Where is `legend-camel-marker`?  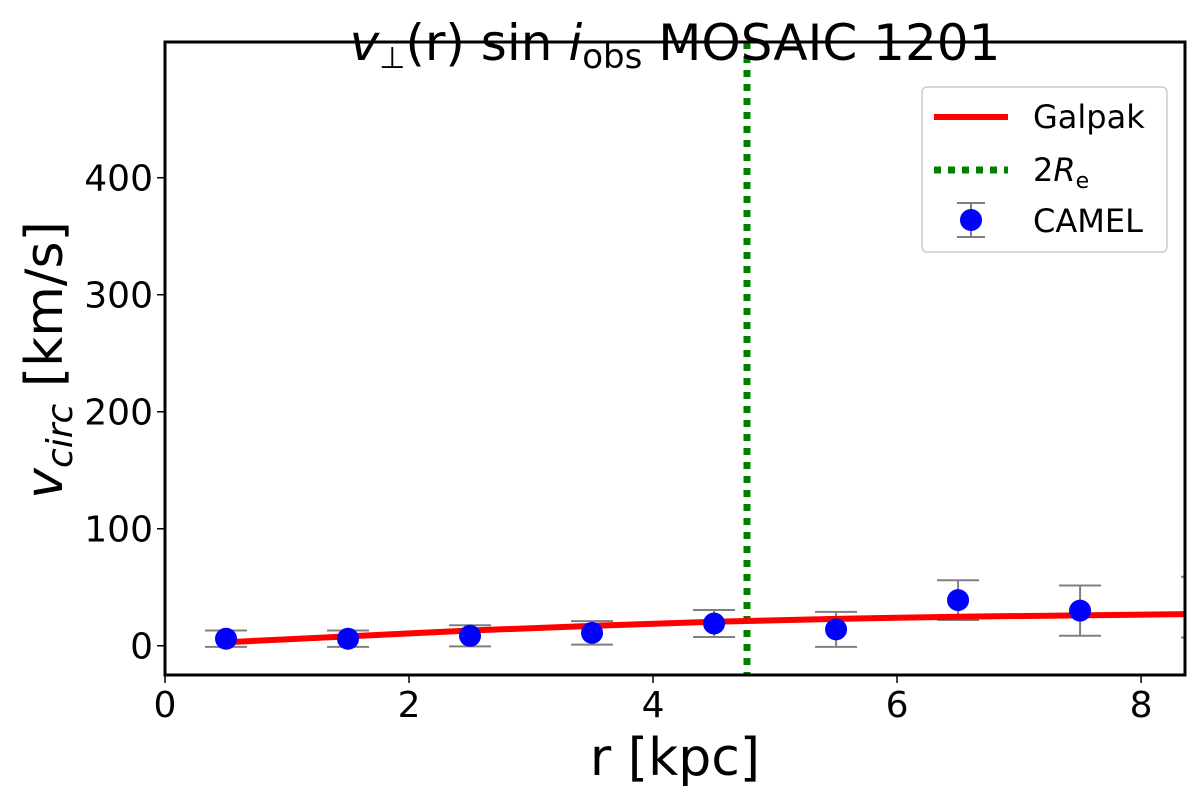
legend-camel-marker is located at coordinates (971, 220).